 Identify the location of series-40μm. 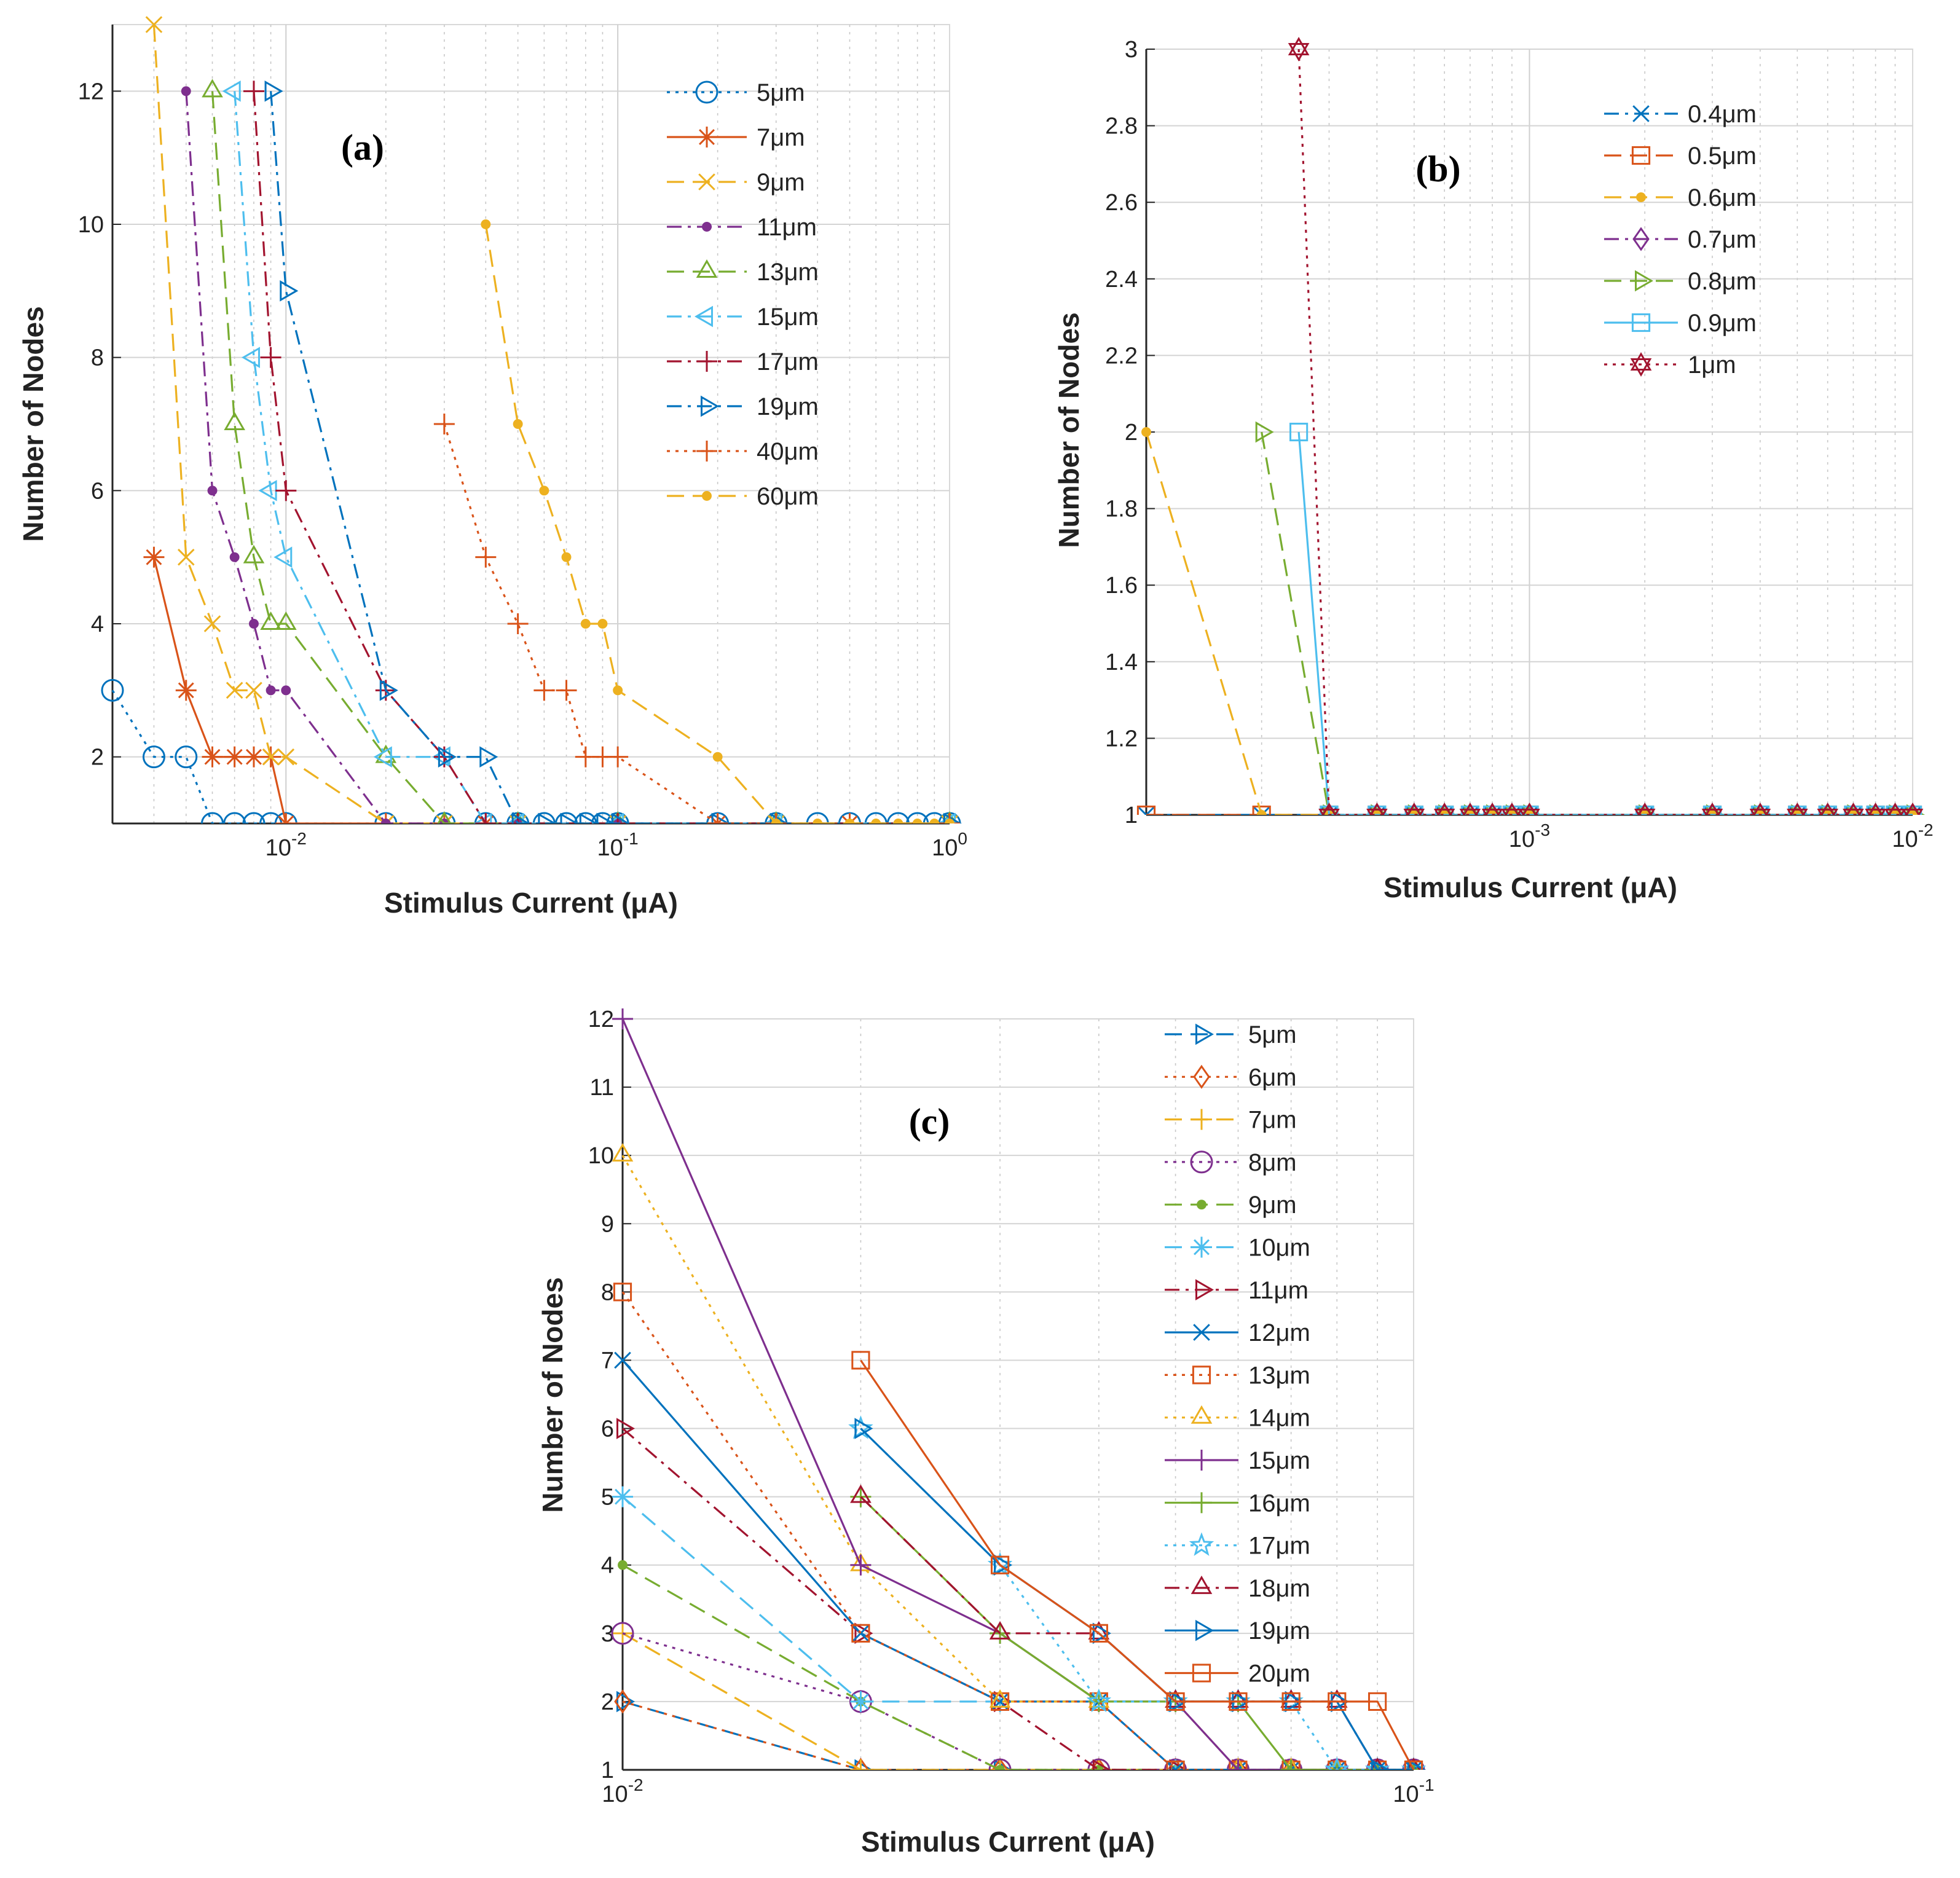
(696, 618).